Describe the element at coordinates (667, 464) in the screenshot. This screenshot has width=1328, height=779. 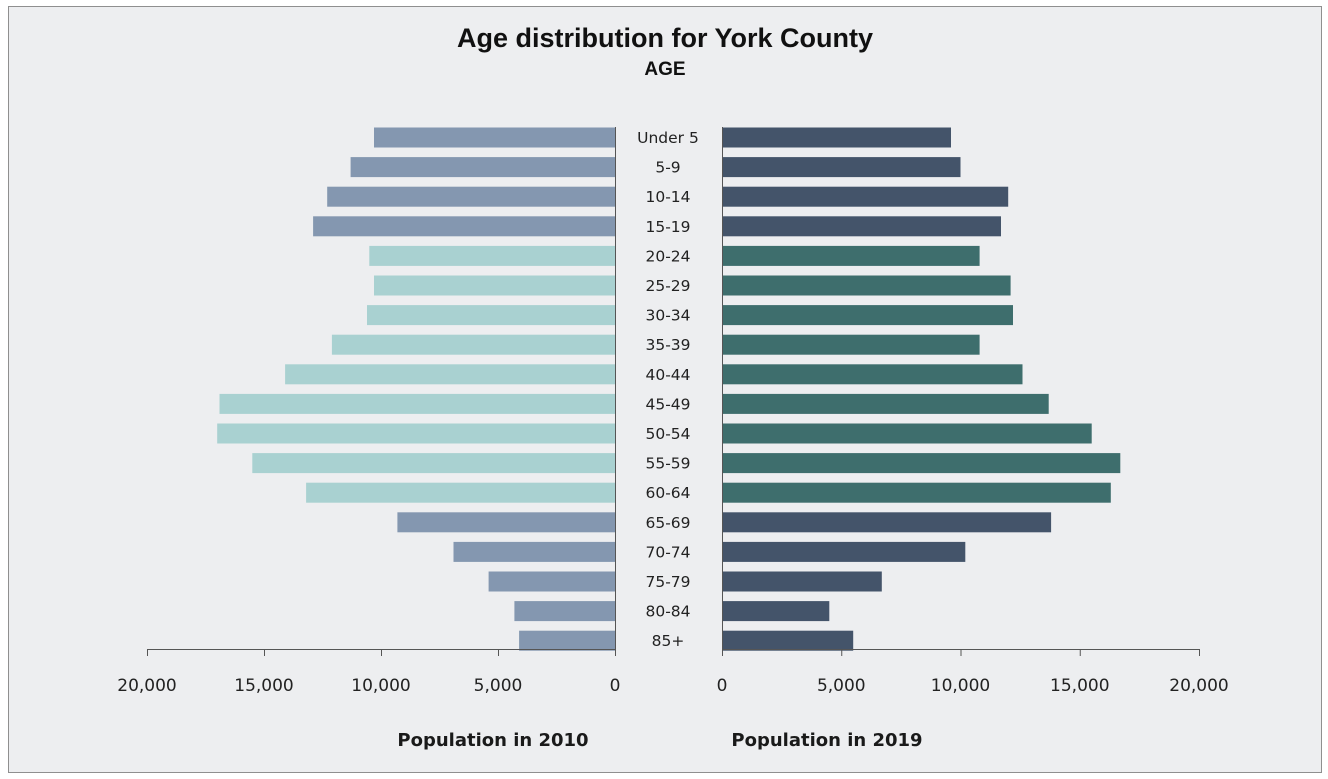
I see `category-label: 55-59` at that location.